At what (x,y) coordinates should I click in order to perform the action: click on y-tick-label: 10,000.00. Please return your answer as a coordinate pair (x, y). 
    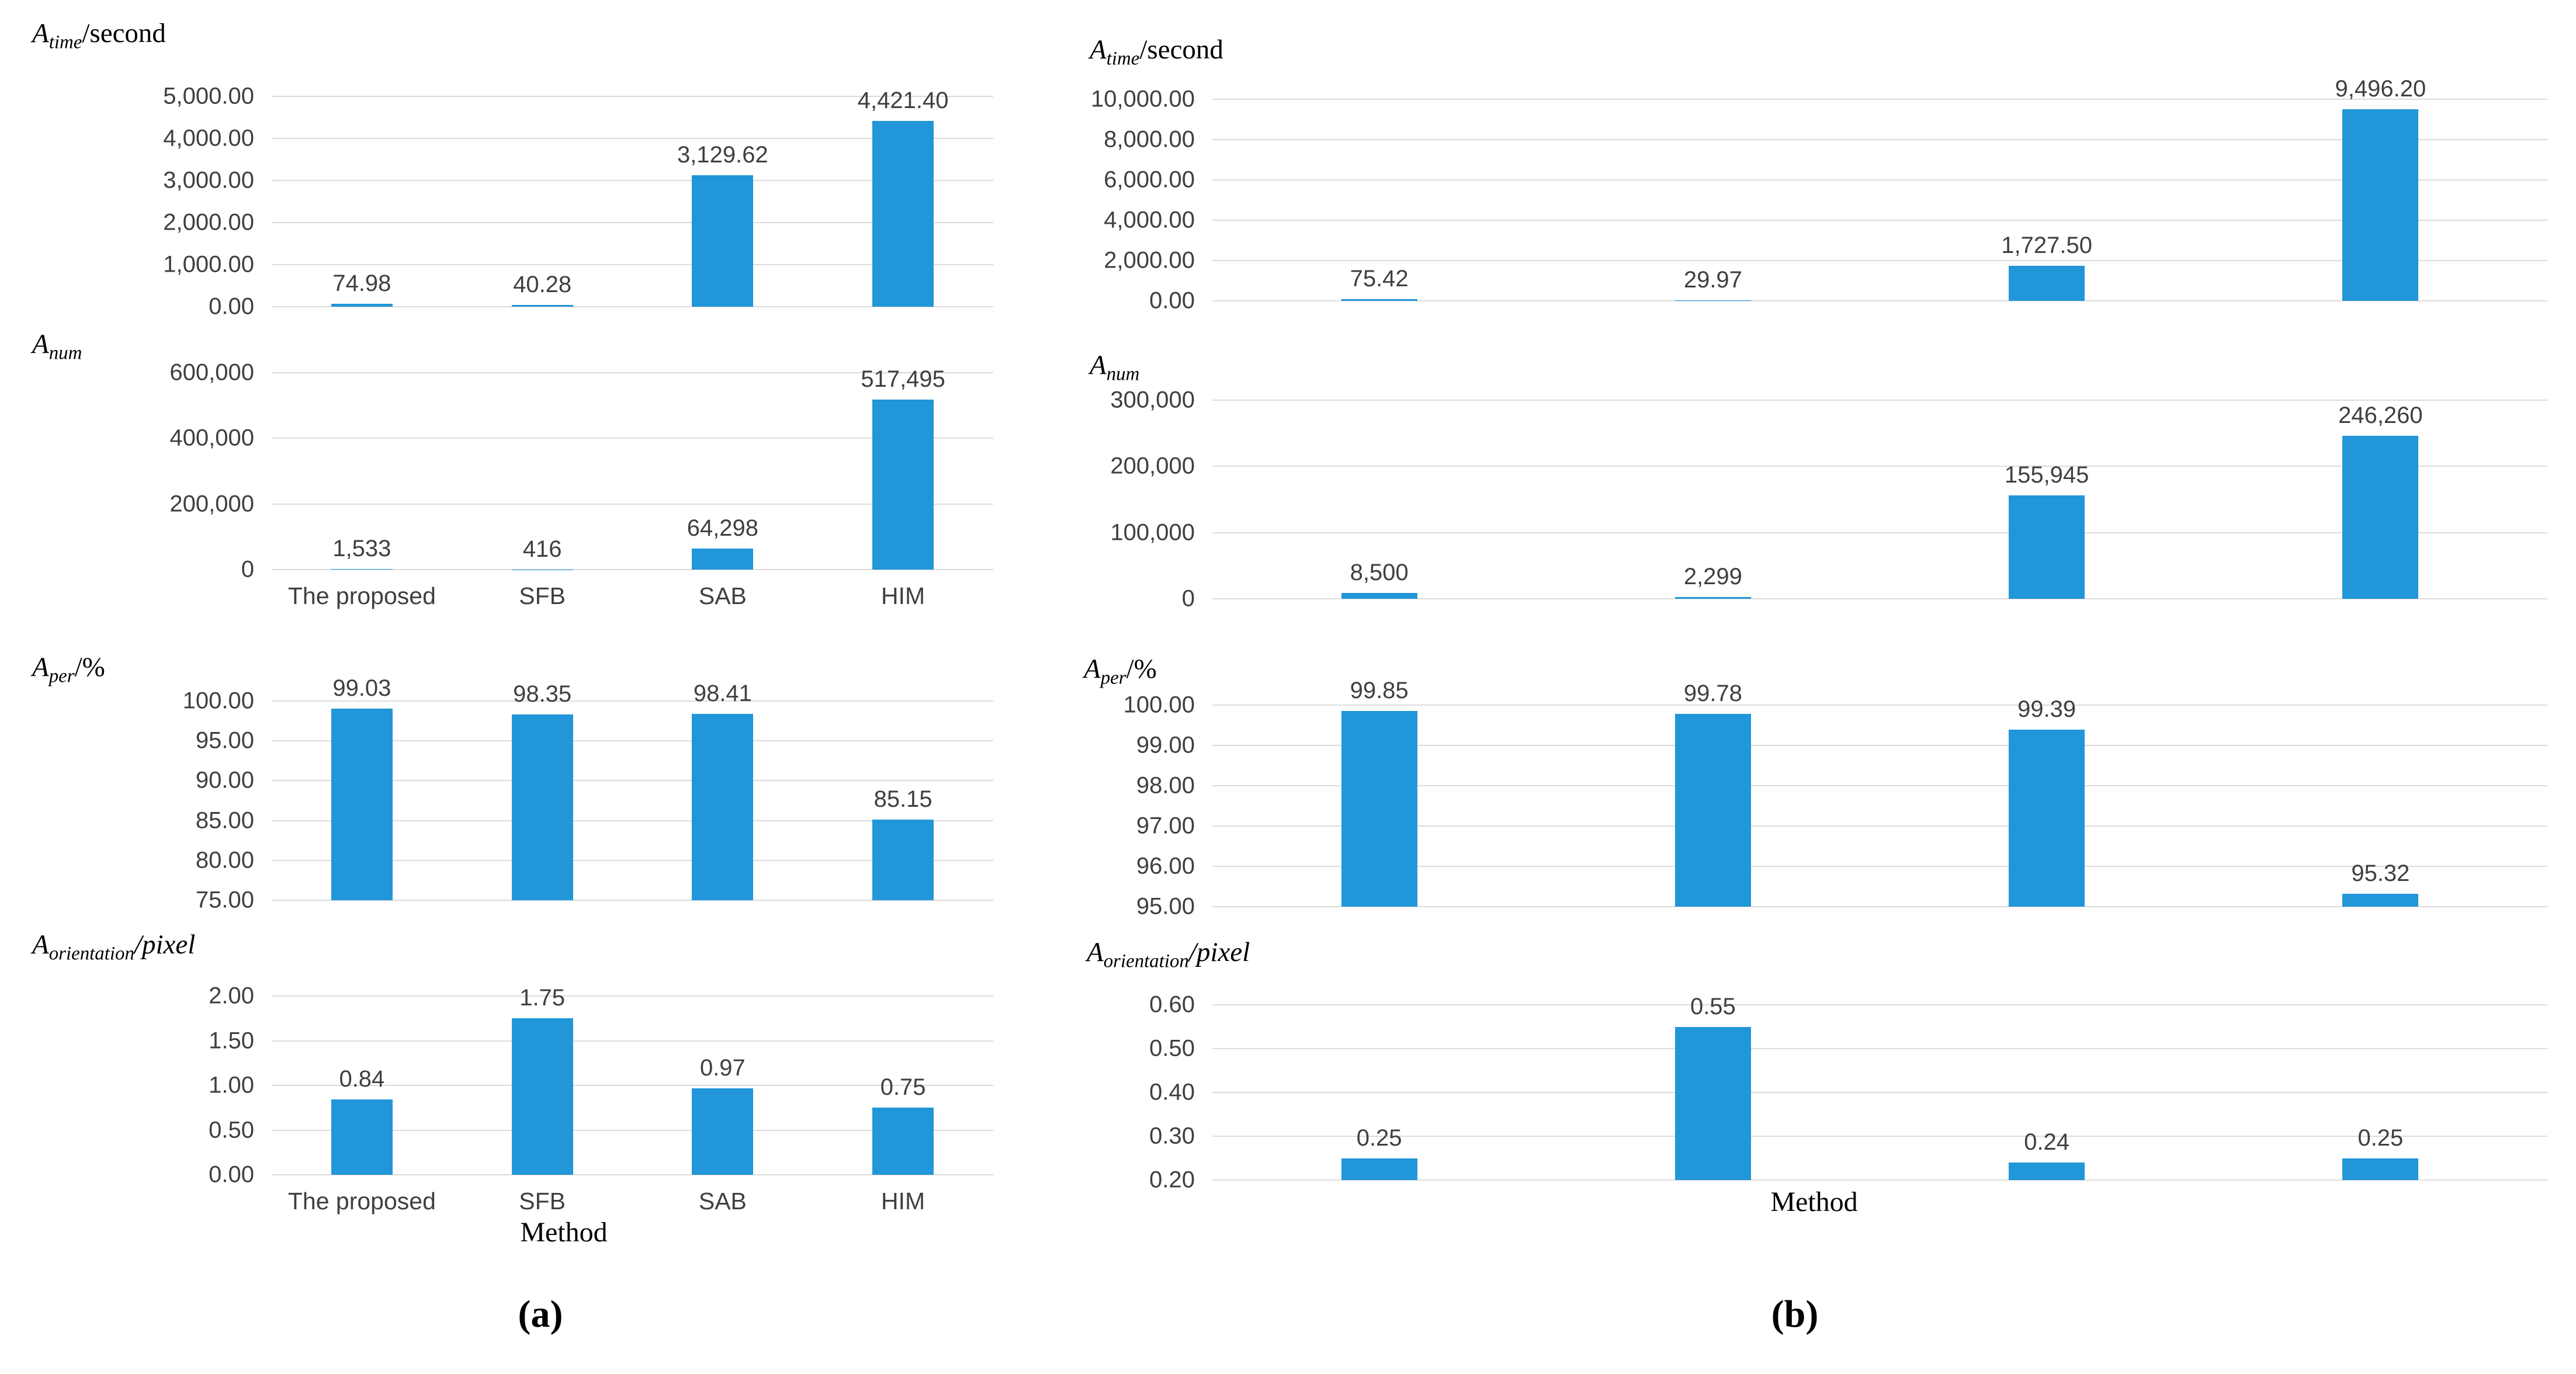
    Looking at the image, I should click on (1143, 99).